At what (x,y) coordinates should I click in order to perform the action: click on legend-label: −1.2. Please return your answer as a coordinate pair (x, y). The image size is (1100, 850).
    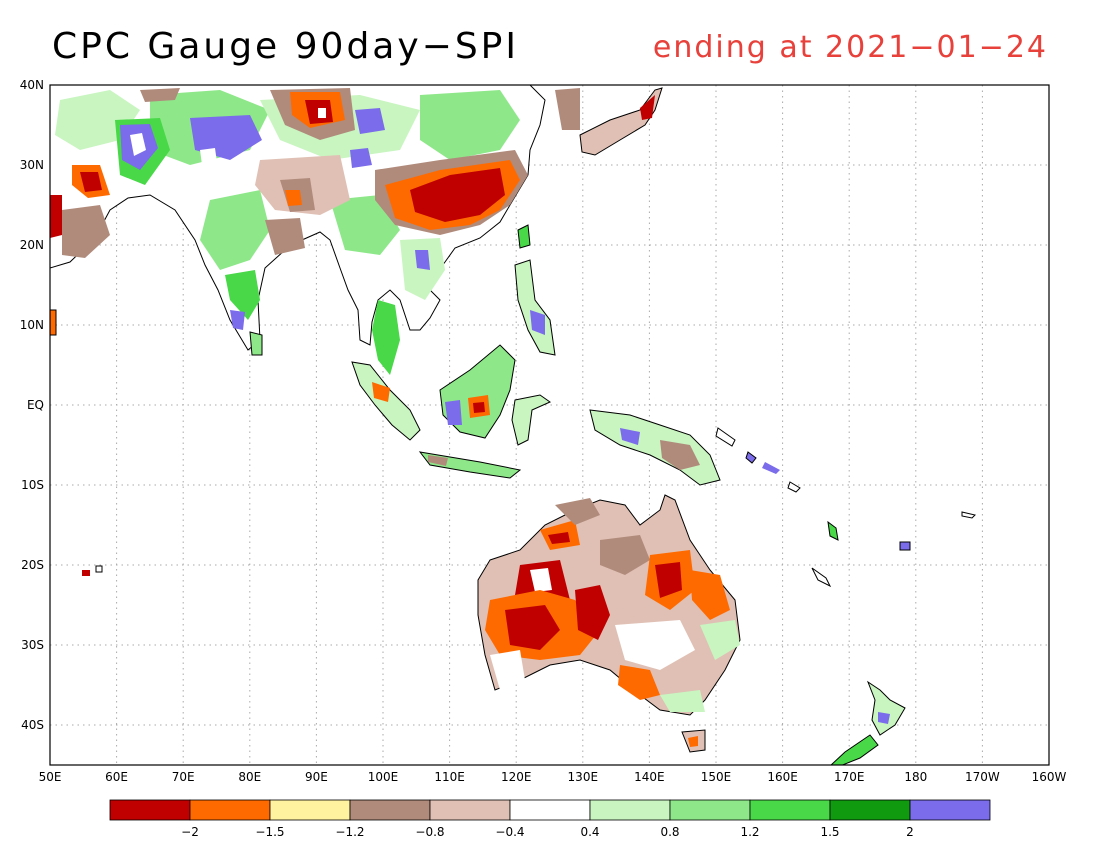
    Looking at the image, I should click on (349, 832).